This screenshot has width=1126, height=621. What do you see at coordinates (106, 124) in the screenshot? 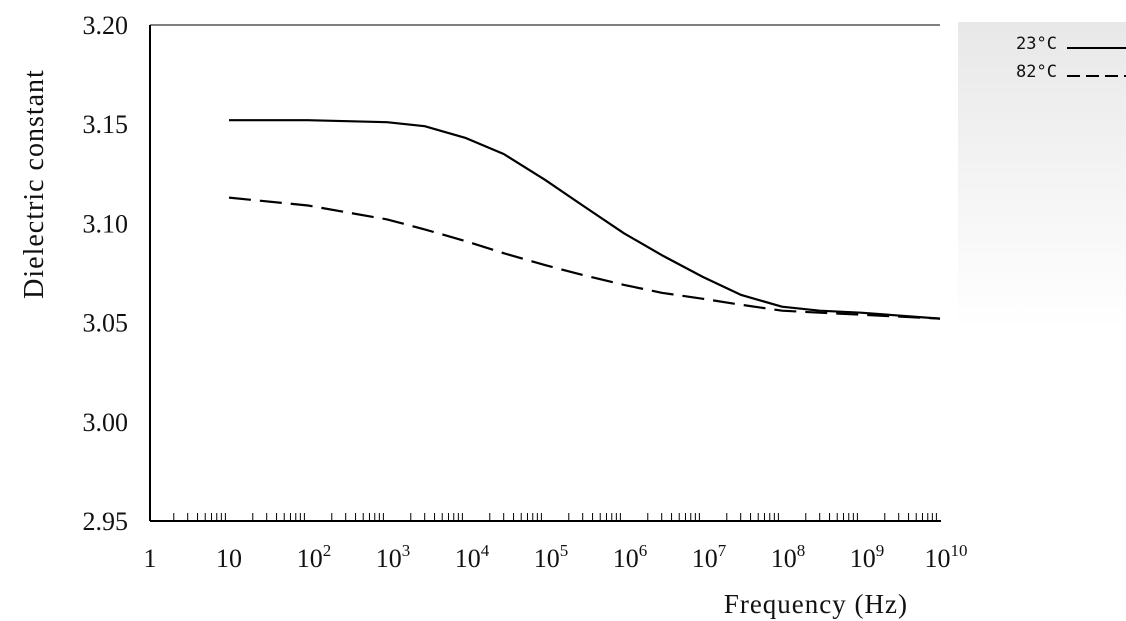
I see `y-tick-label: 3.15` at bounding box center [106, 124].